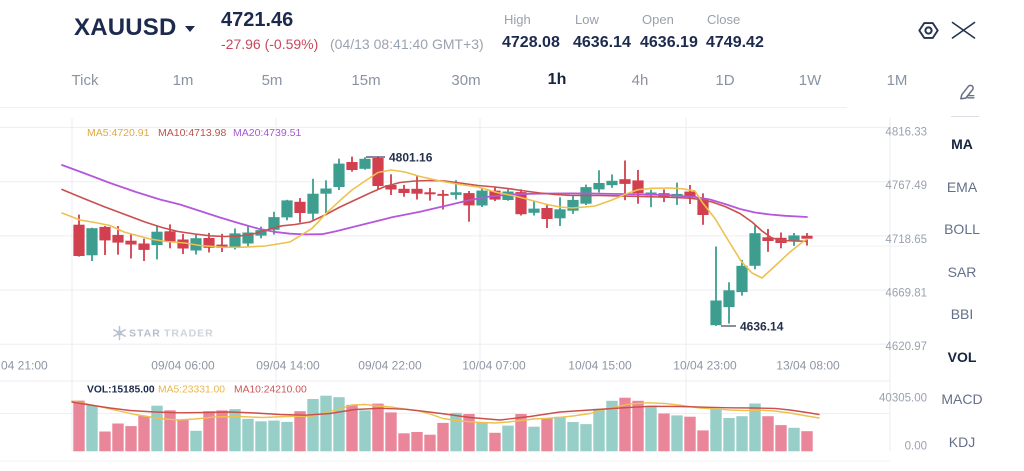 This screenshot has height=471, width=1024. Describe the element at coordinates (270, 390) in the screenshot. I see `svg-text: MA10:24210.00` at that location.